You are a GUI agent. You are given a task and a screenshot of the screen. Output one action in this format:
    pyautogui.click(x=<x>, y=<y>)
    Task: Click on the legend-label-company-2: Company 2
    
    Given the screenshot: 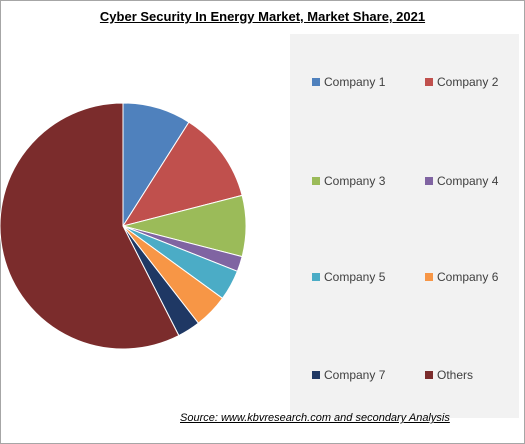 What is the action you would take?
    pyautogui.click(x=468, y=82)
    